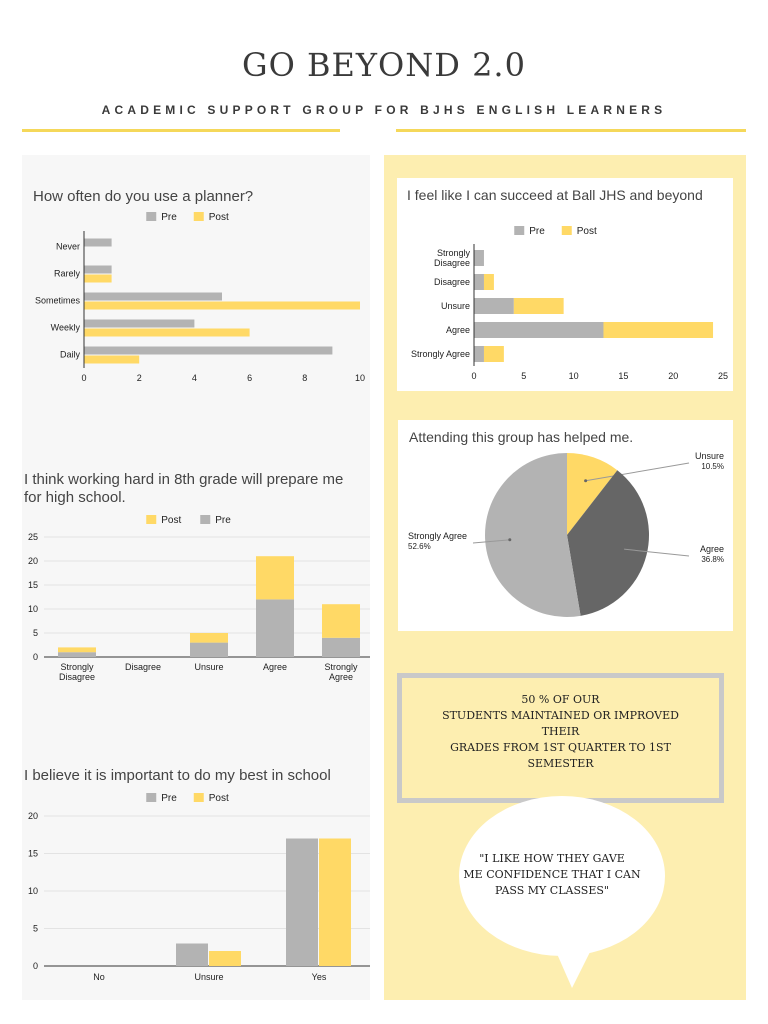 The height and width of the screenshot is (1024, 768). What do you see at coordinates (384, 65) in the screenshot?
I see `page-title: GO BEYOND 2.0` at bounding box center [384, 65].